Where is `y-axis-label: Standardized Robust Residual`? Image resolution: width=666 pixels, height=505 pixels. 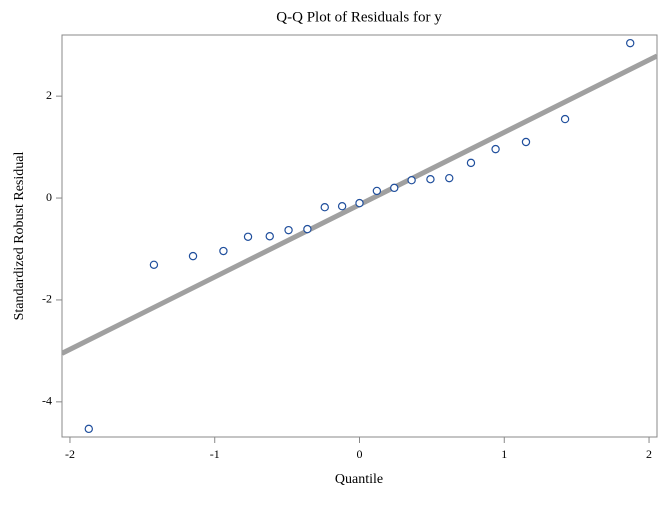 y-axis-label: Standardized Robust Residual is located at coordinates (19, 236).